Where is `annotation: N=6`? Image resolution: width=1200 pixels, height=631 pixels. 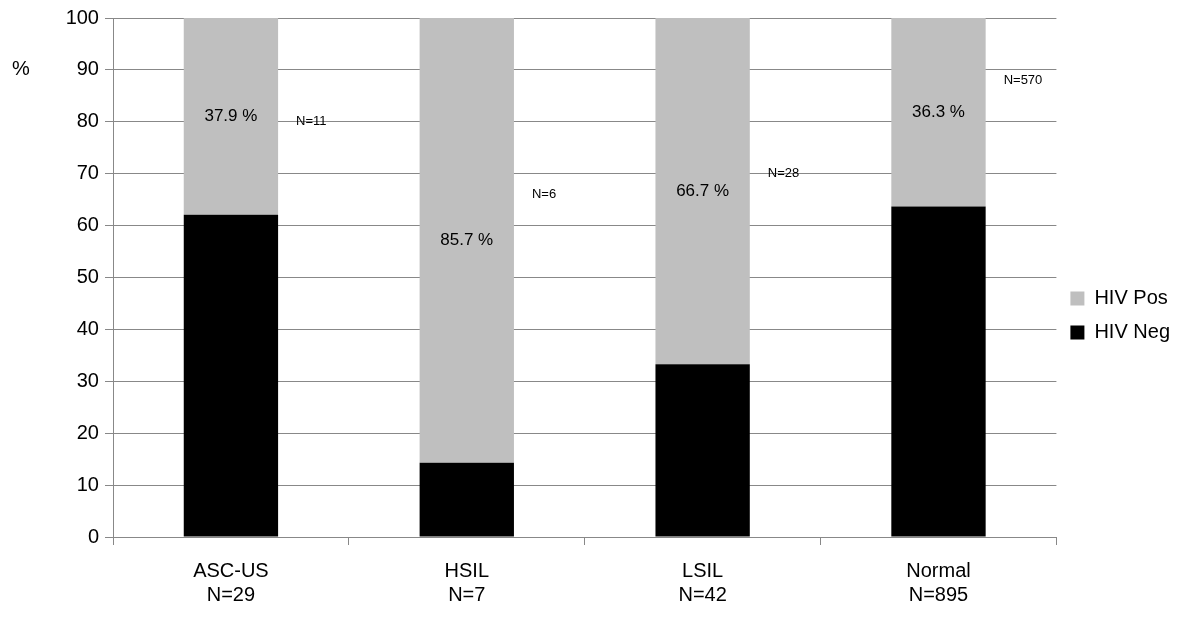
annotation: N=6 is located at coordinates (544, 194).